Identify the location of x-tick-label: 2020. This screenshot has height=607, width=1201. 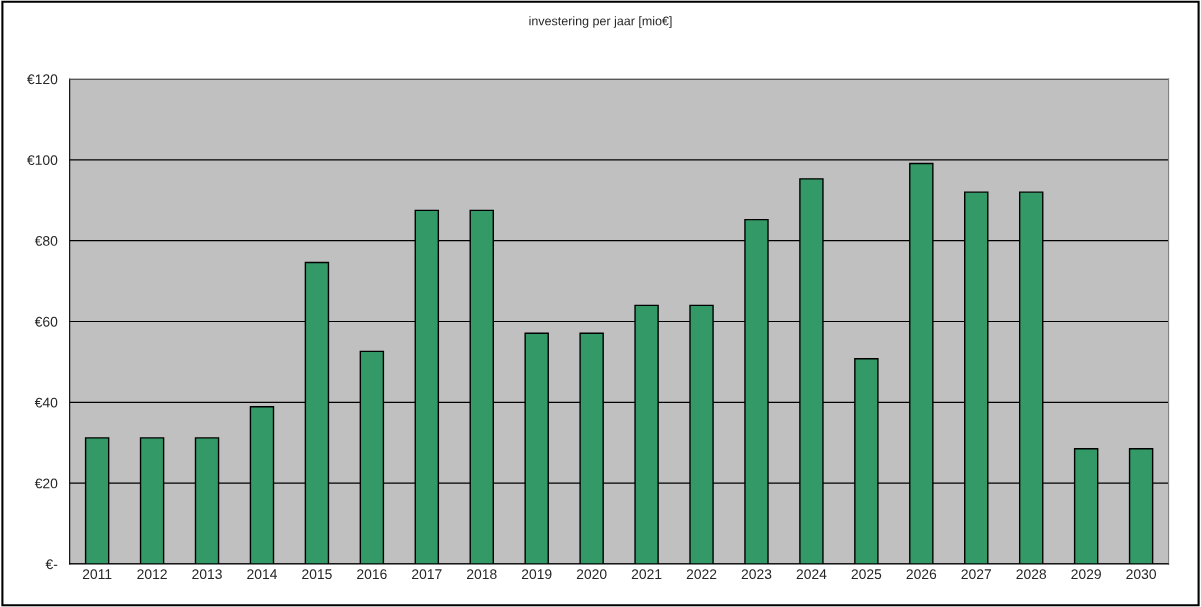
(591, 574).